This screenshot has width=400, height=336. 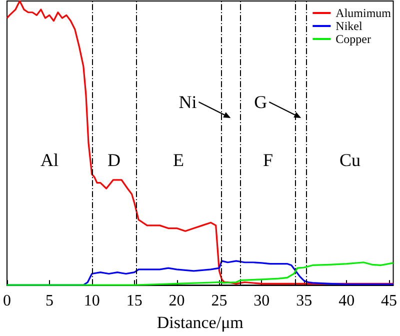 I want to click on annotation: G, so click(x=261, y=102).